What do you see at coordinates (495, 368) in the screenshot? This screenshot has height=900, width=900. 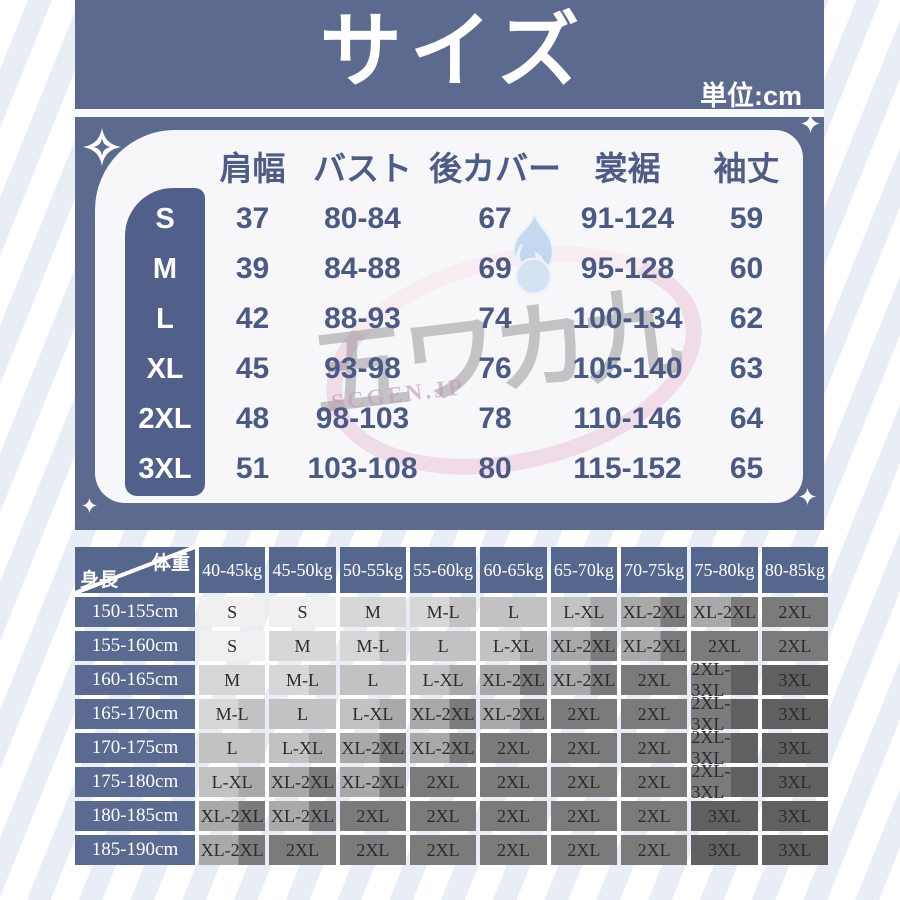 I see `size-value-cell: 76` at bounding box center [495, 368].